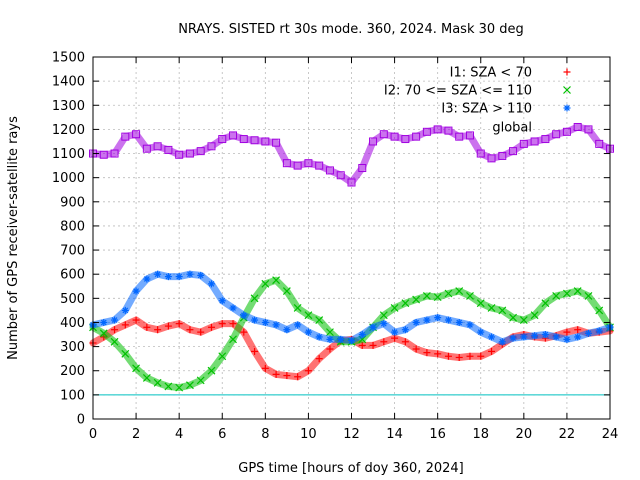 This screenshot has height=480, width=640. Describe the element at coordinates (512, 128) in the screenshot. I see `legend-label: global` at that location.